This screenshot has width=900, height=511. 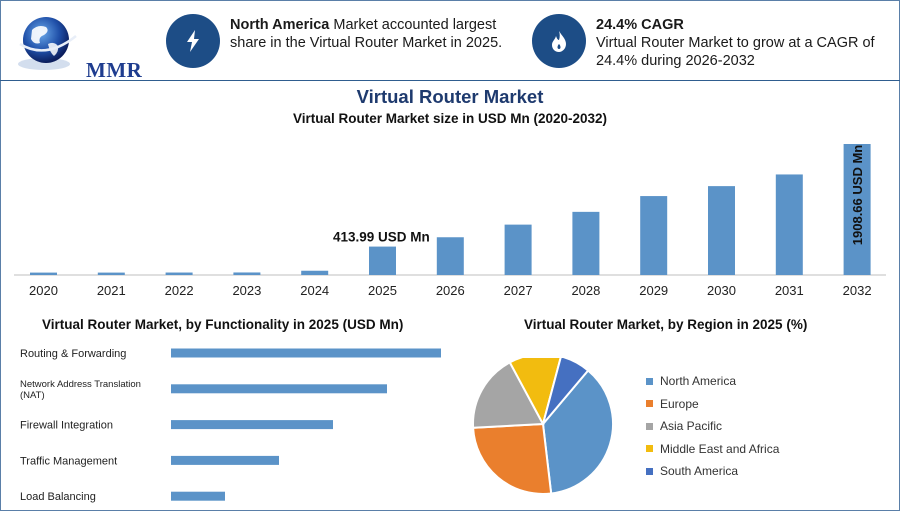 What do you see at coordinates (653, 290) in the screenshot?
I see `tick-label-2029: 2029` at bounding box center [653, 290].